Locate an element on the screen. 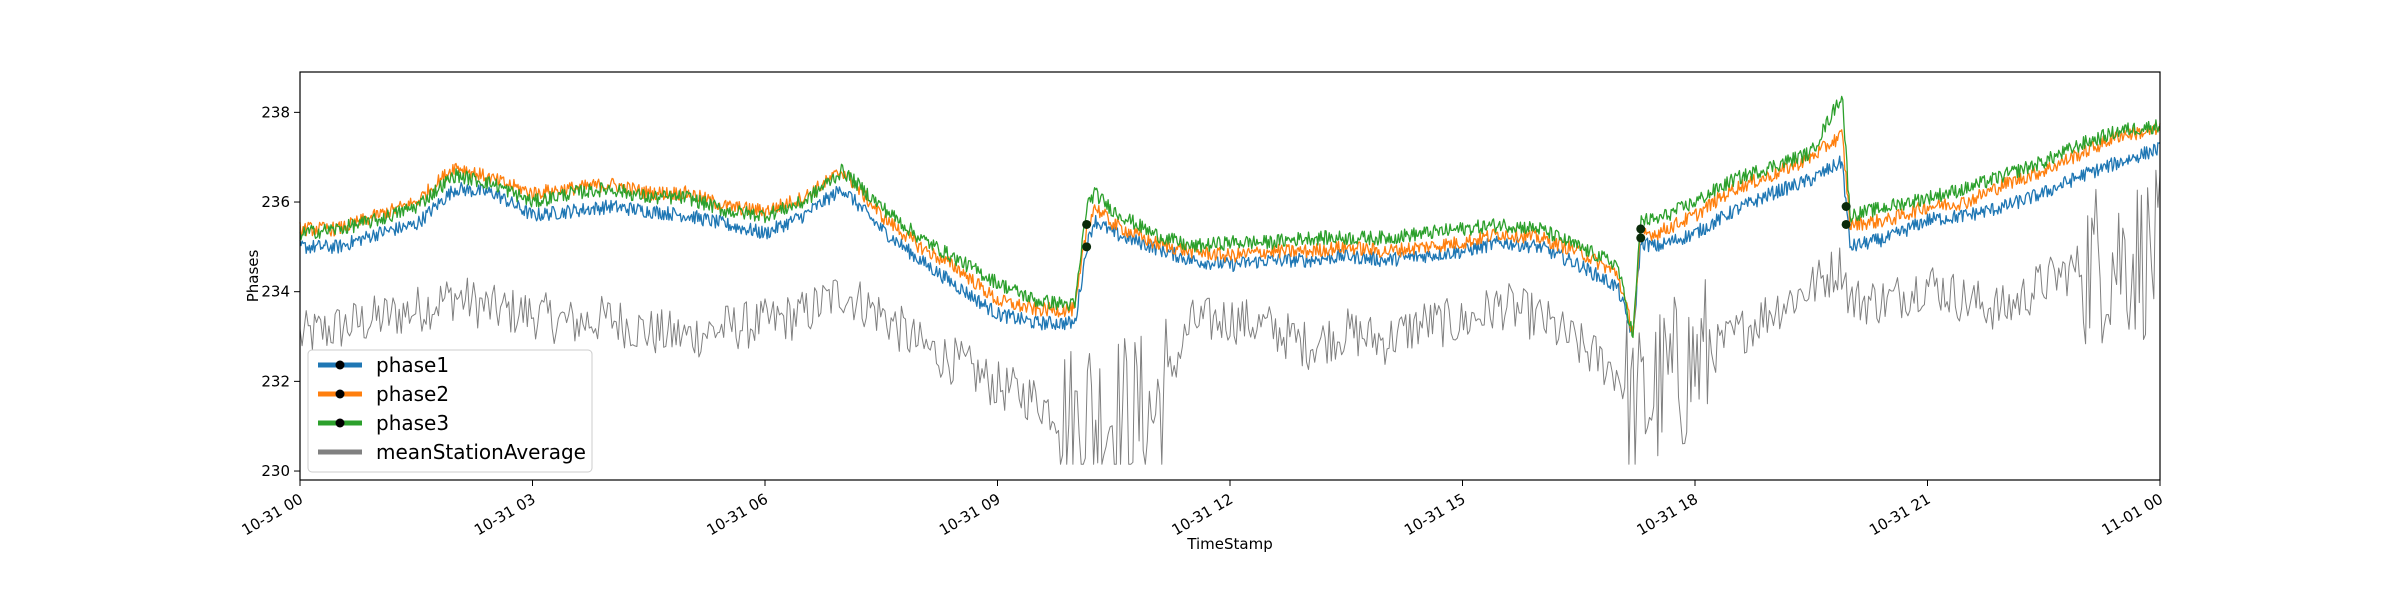 This screenshot has width=2400, height=600. y-tick-label: 238 is located at coordinates (275, 112).